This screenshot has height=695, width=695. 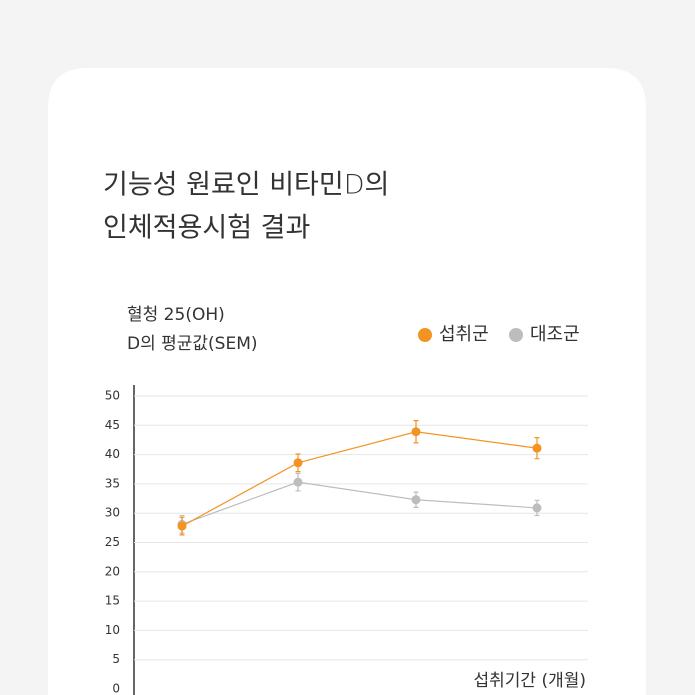 I want to click on y-tick-label: 5, so click(x=116, y=659).